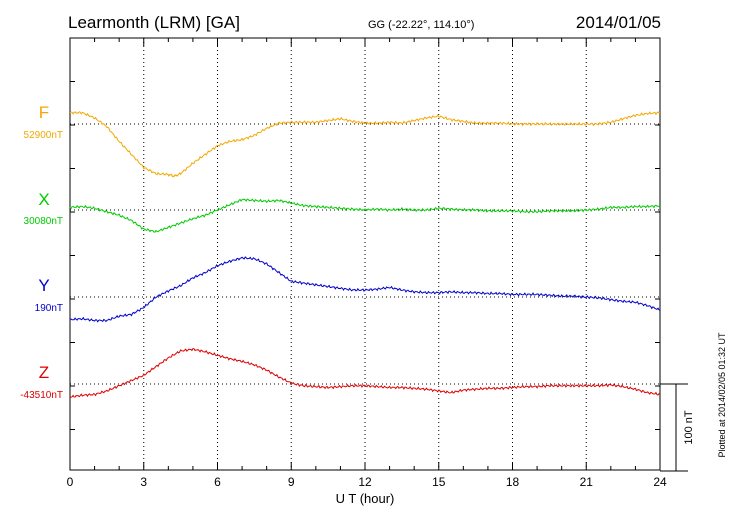 This screenshot has height=520, width=730. Describe the element at coordinates (217, 482) in the screenshot. I see `x-tick-label: 6` at that location.